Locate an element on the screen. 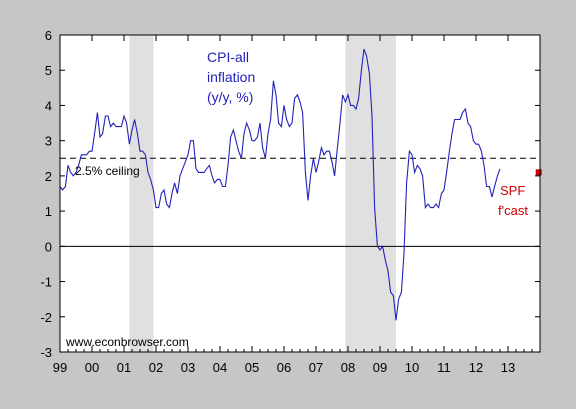 The height and width of the screenshot is (409, 576). x-tick-label: 13 is located at coordinates (508, 367).